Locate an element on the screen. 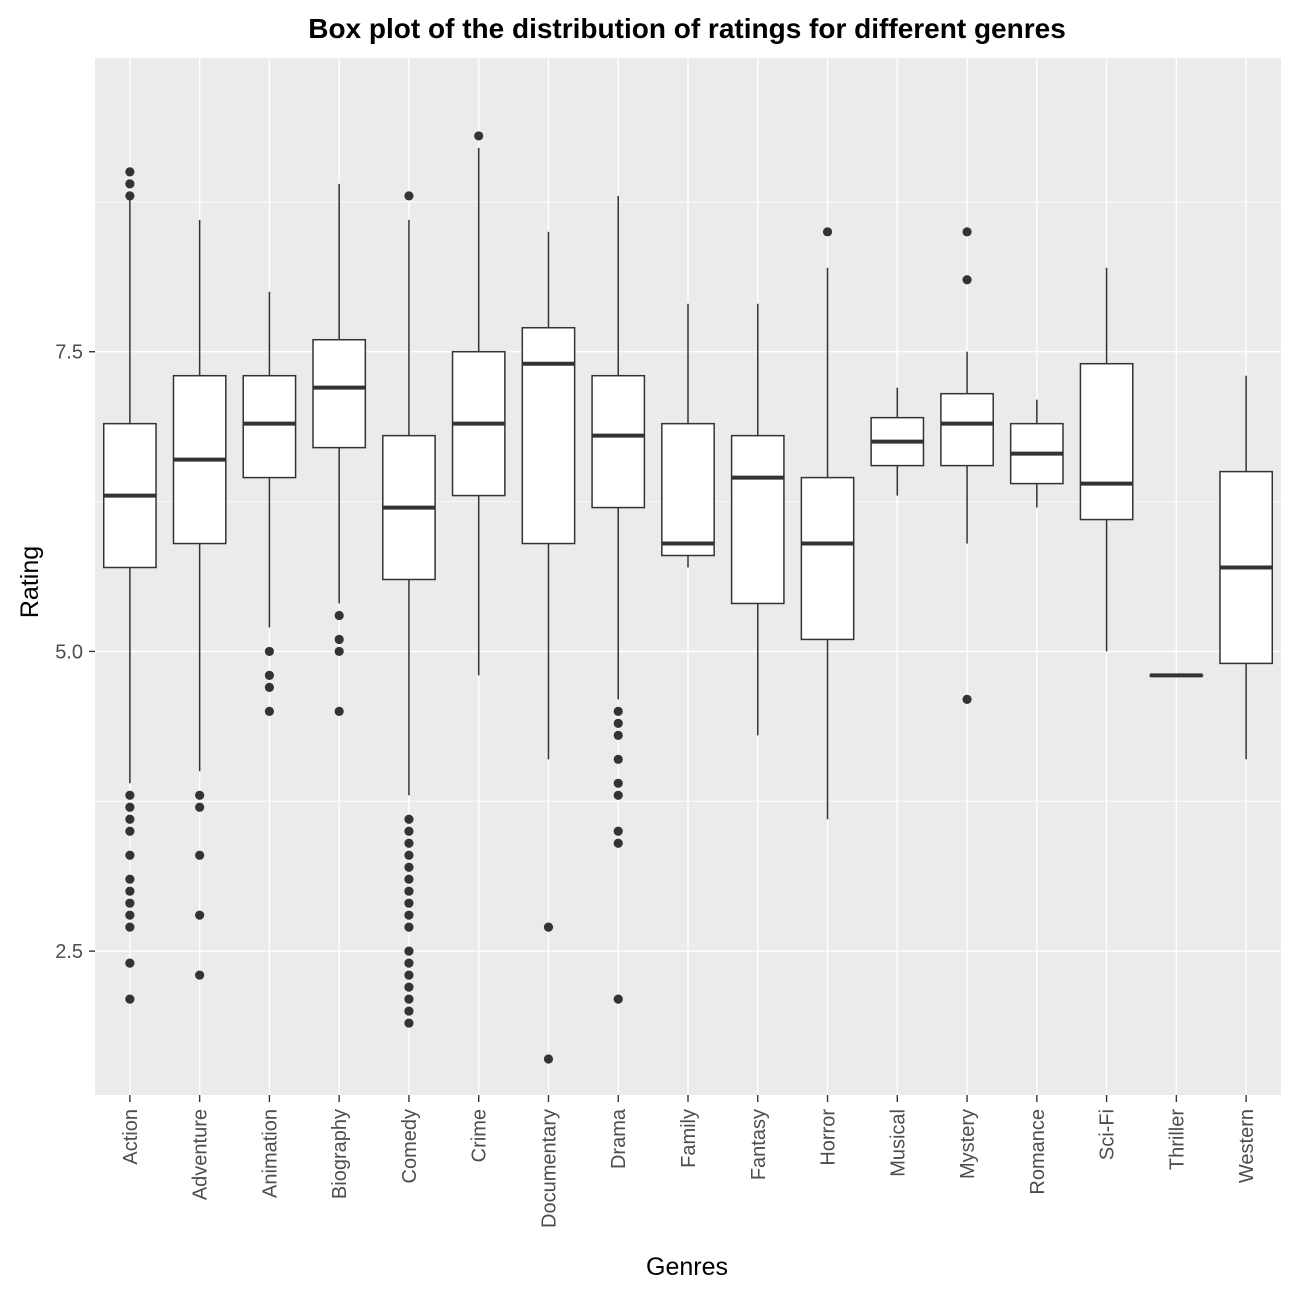  y-tick-label: 5.0 is located at coordinates (69, 652).